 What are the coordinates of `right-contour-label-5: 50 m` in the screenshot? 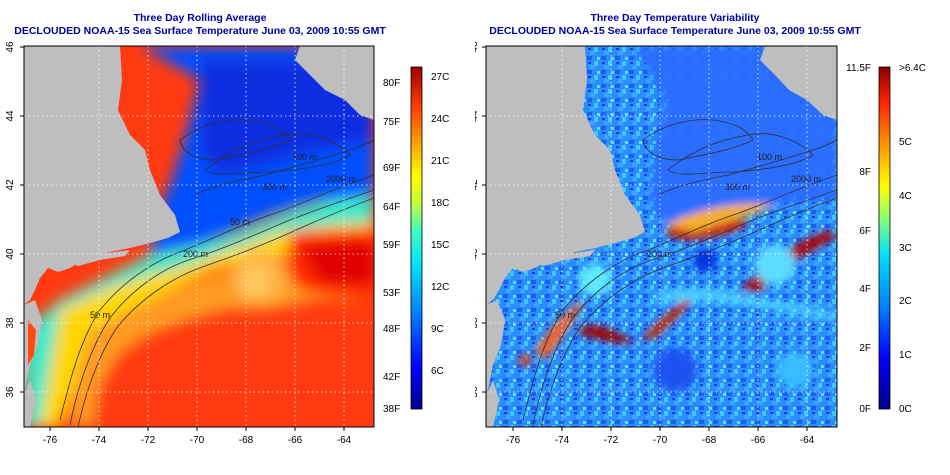 It's located at (565, 315).